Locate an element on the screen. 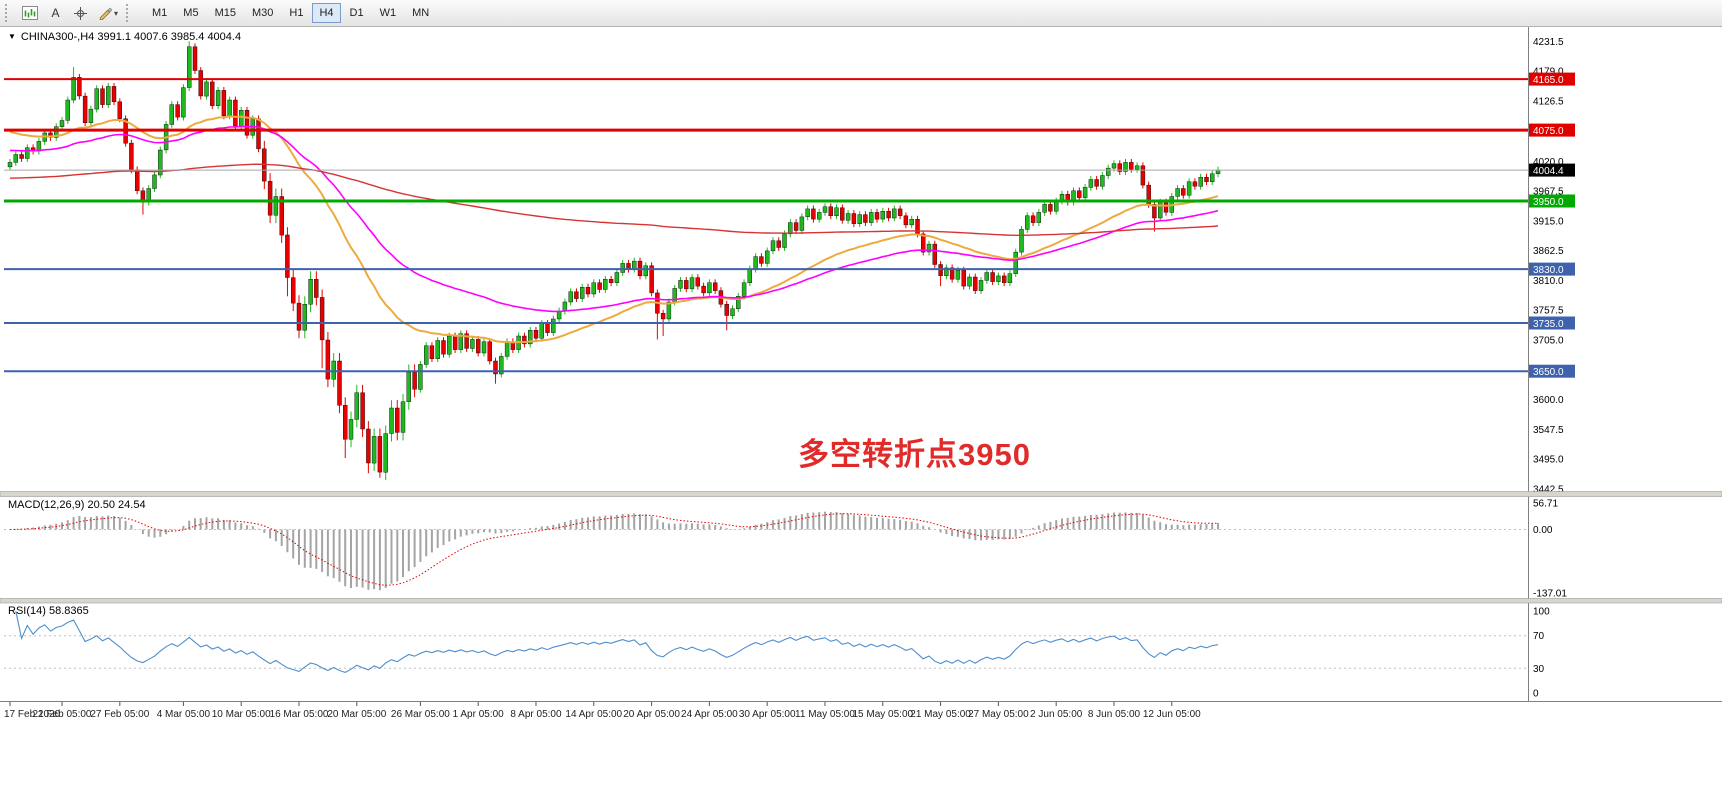 The image size is (1722, 793). svg-text: 17 Feb 2020 is located at coordinates (32, 714).